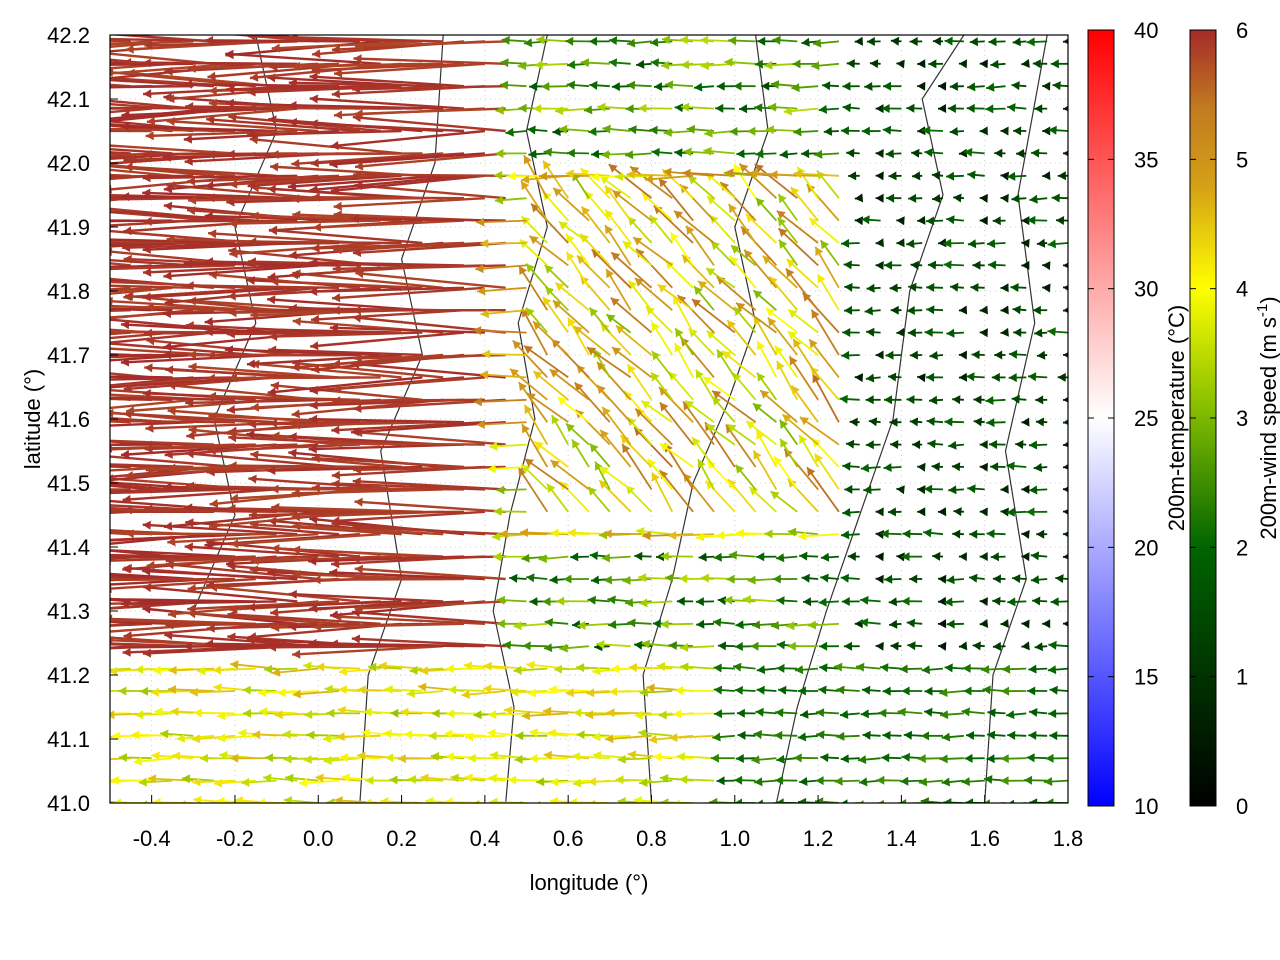  What do you see at coordinates (1146, 159) in the screenshot?
I see `temperature-colorbar-tick-label: 35` at bounding box center [1146, 159].